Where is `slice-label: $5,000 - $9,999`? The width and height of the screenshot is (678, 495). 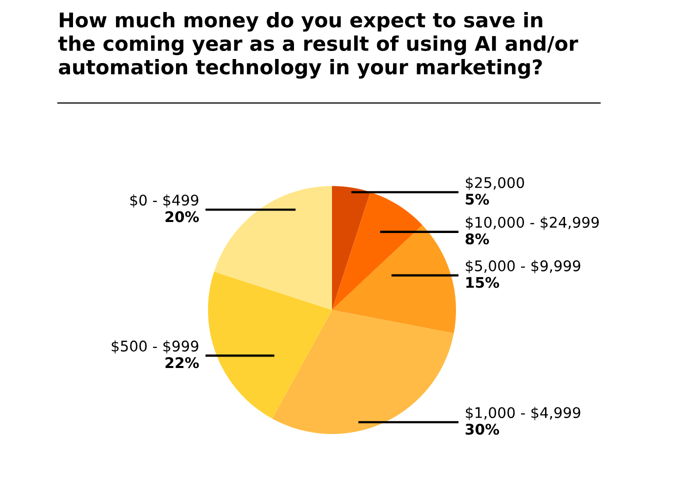
slice-label: $5,000 - $9,999 is located at coordinates (523, 267).